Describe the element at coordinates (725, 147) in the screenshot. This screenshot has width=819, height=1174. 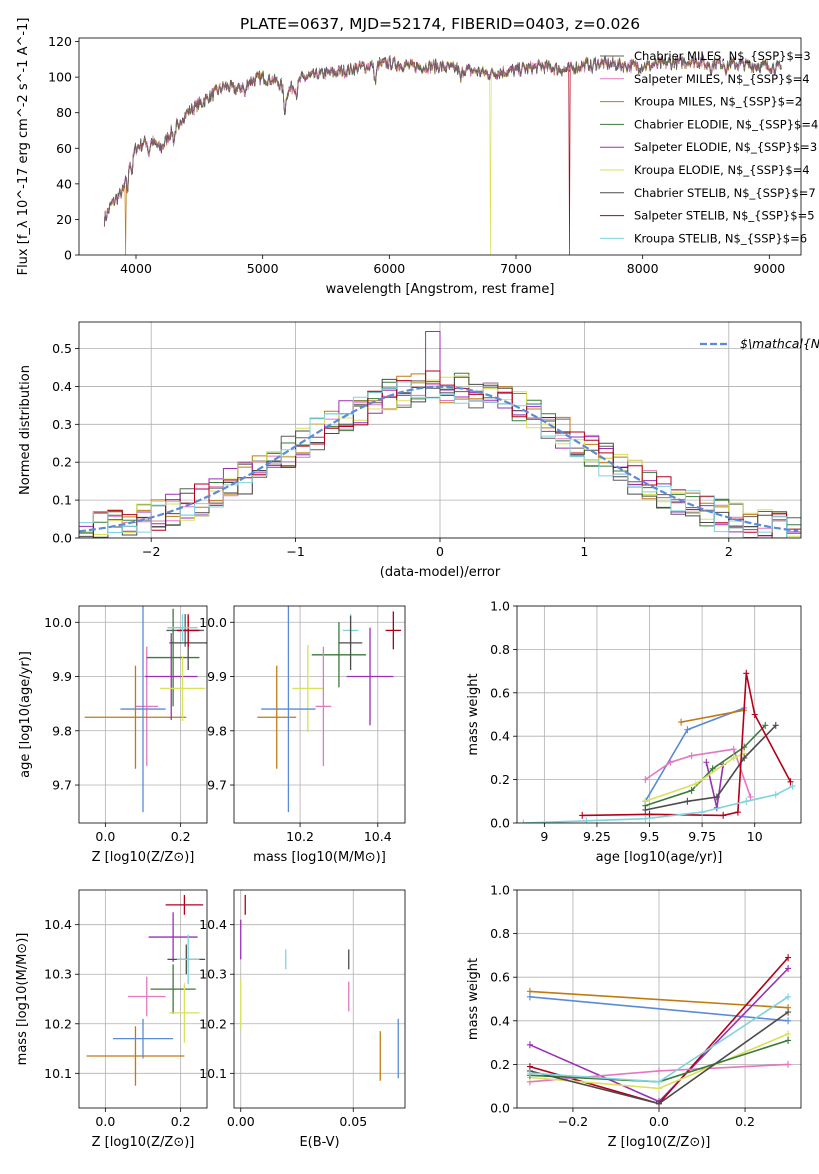
I see `legend-entry: Salpeter ELODIE, N$_{SSP}$=3` at that location.